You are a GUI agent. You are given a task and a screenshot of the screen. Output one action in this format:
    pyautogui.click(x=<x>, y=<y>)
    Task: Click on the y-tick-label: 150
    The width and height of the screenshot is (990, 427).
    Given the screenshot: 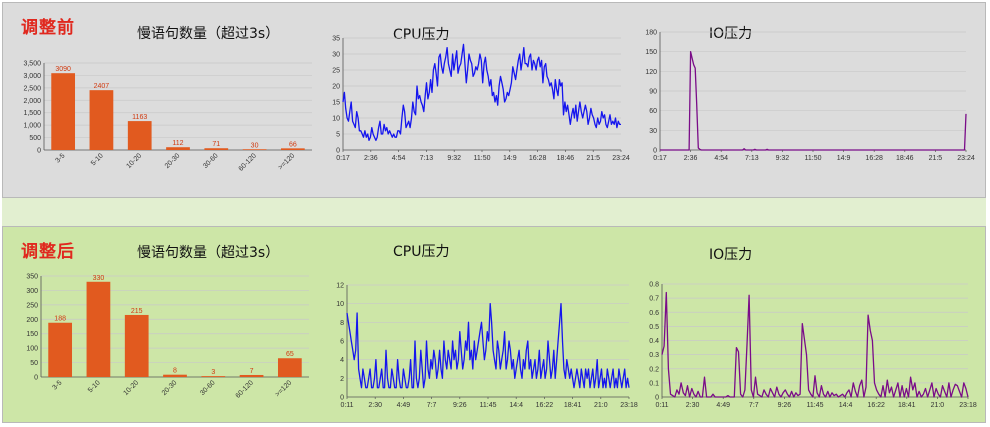 What is the action you would take?
    pyautogui.click(x=32, y=334)
    